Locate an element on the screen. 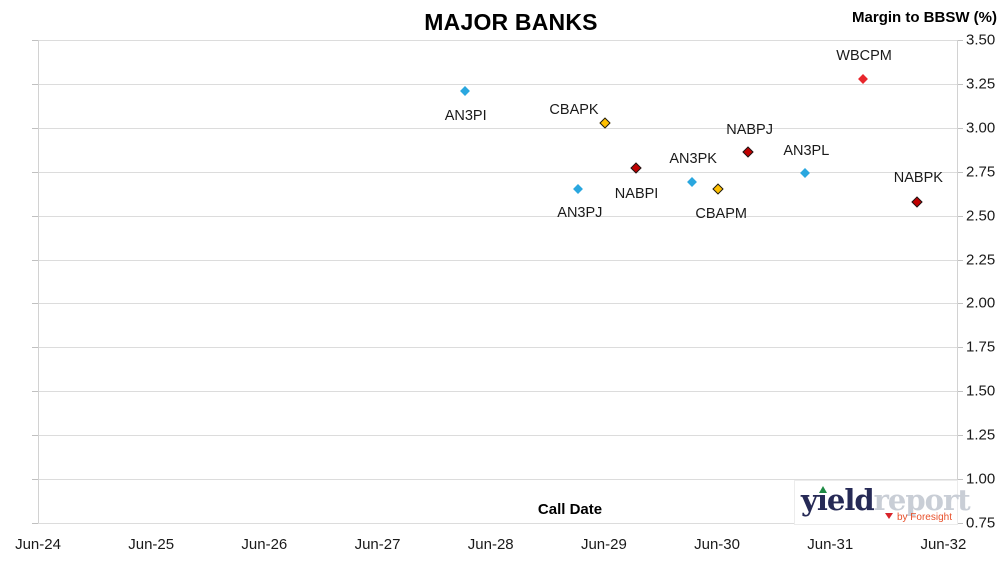  x-tick-label: Jun-25 is located at coordinates (151, 544).